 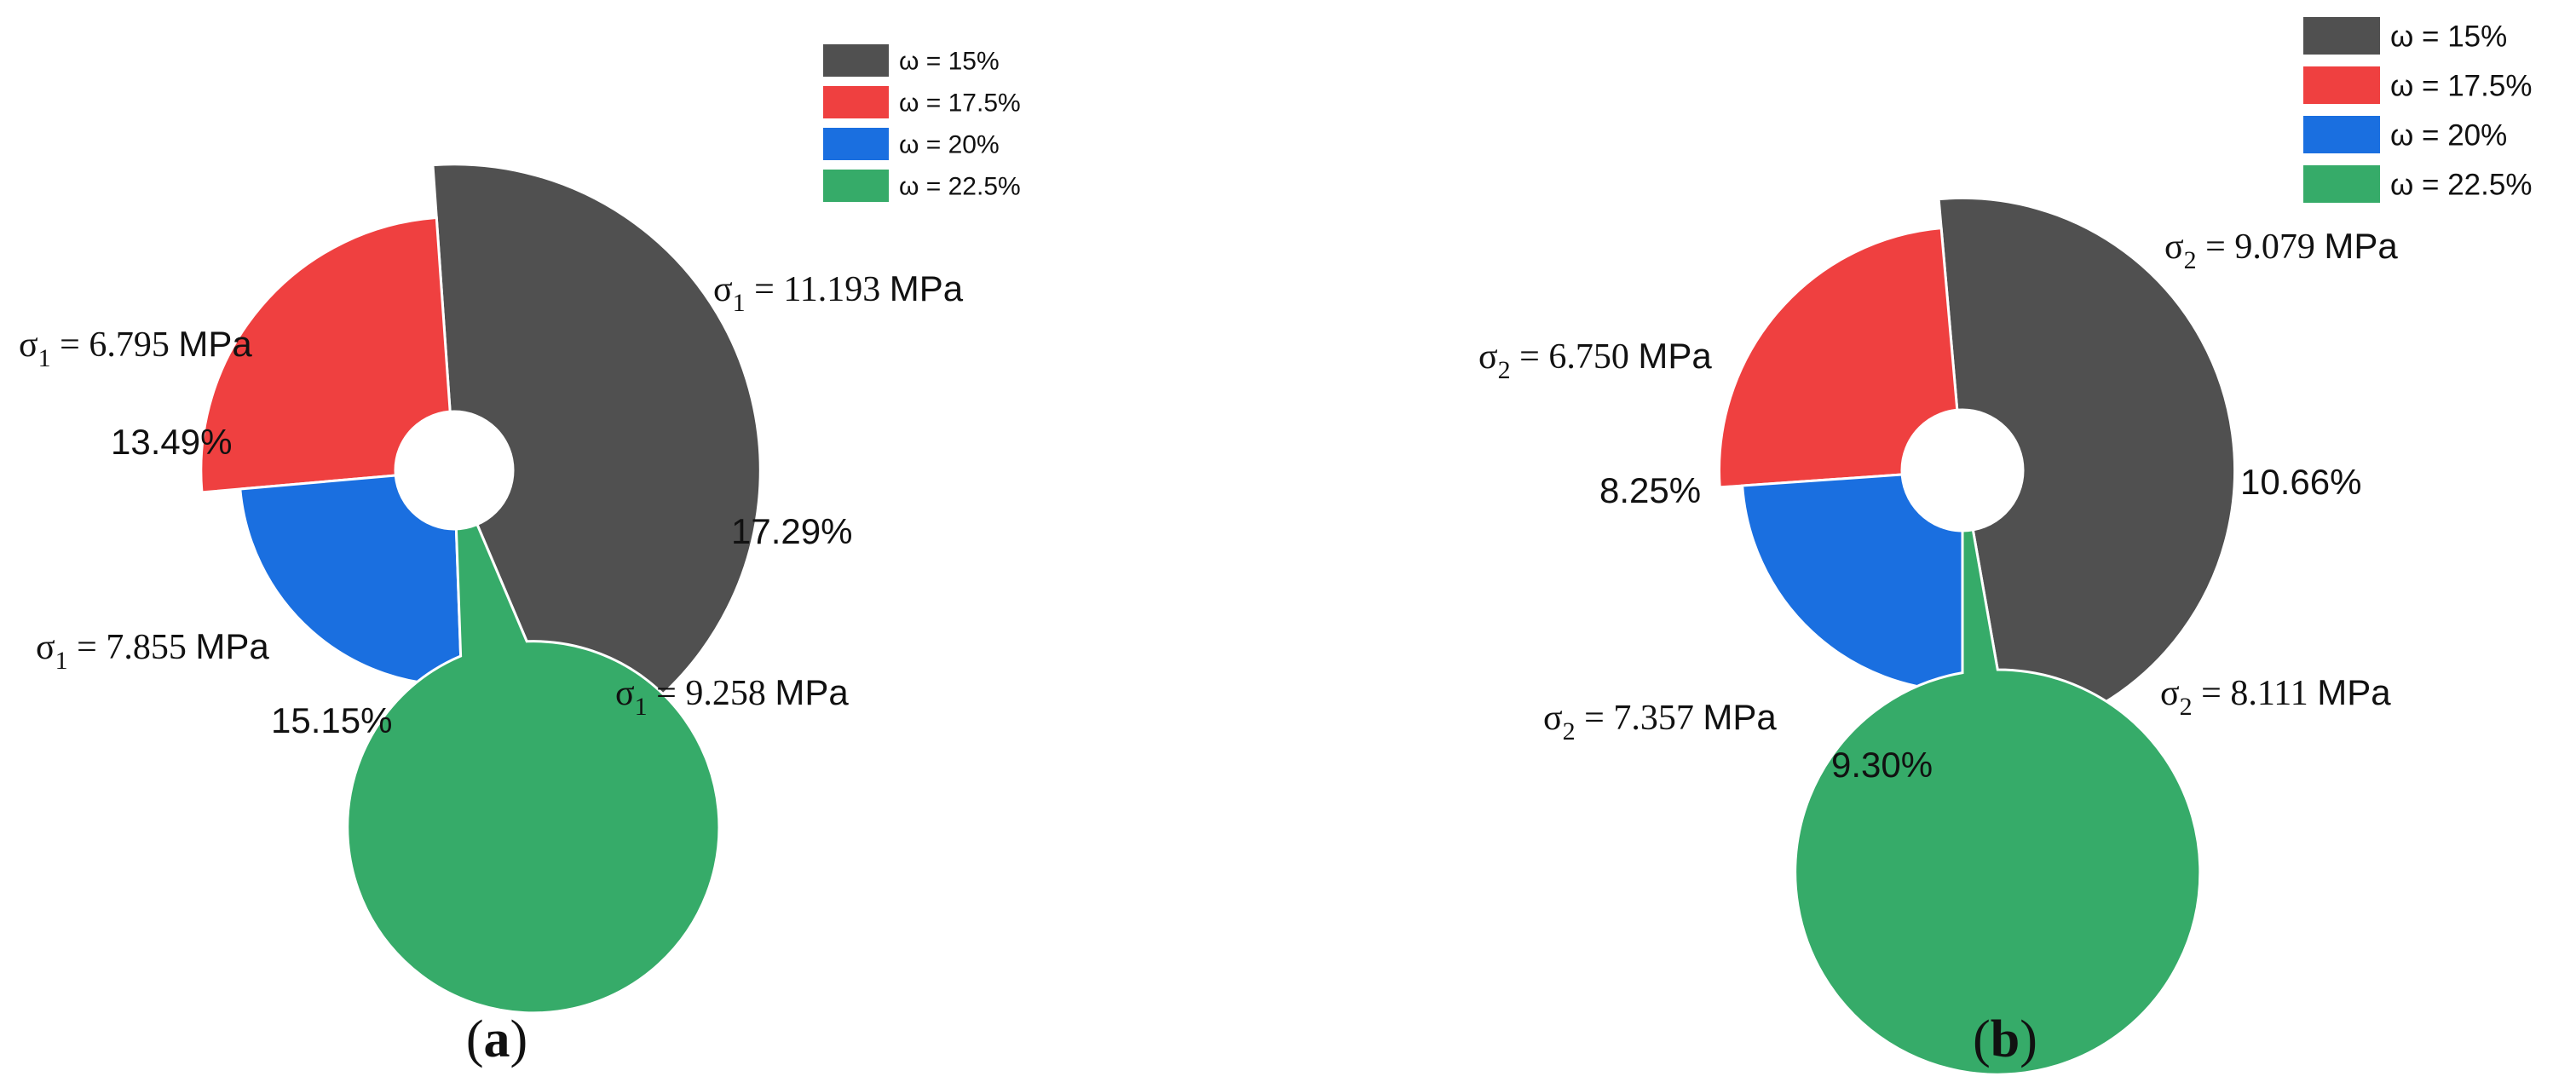 What do you see at coordinates (1650, 490) in the screenshot?
I see `percent-label: 8.25%` at bounding box center [1650, 490].